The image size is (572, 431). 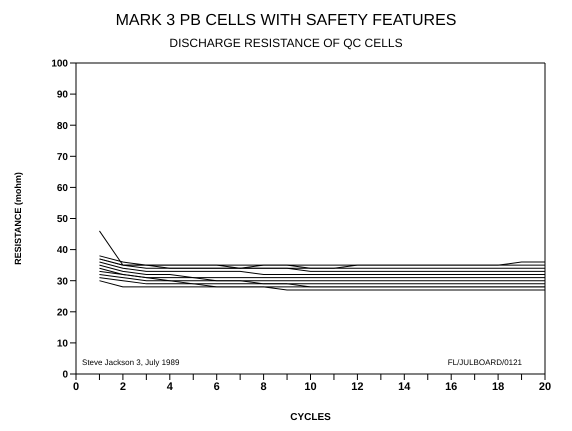 I want to click on y-axis-title: RESISTANCE (mohm), so click(x=18, y=218).